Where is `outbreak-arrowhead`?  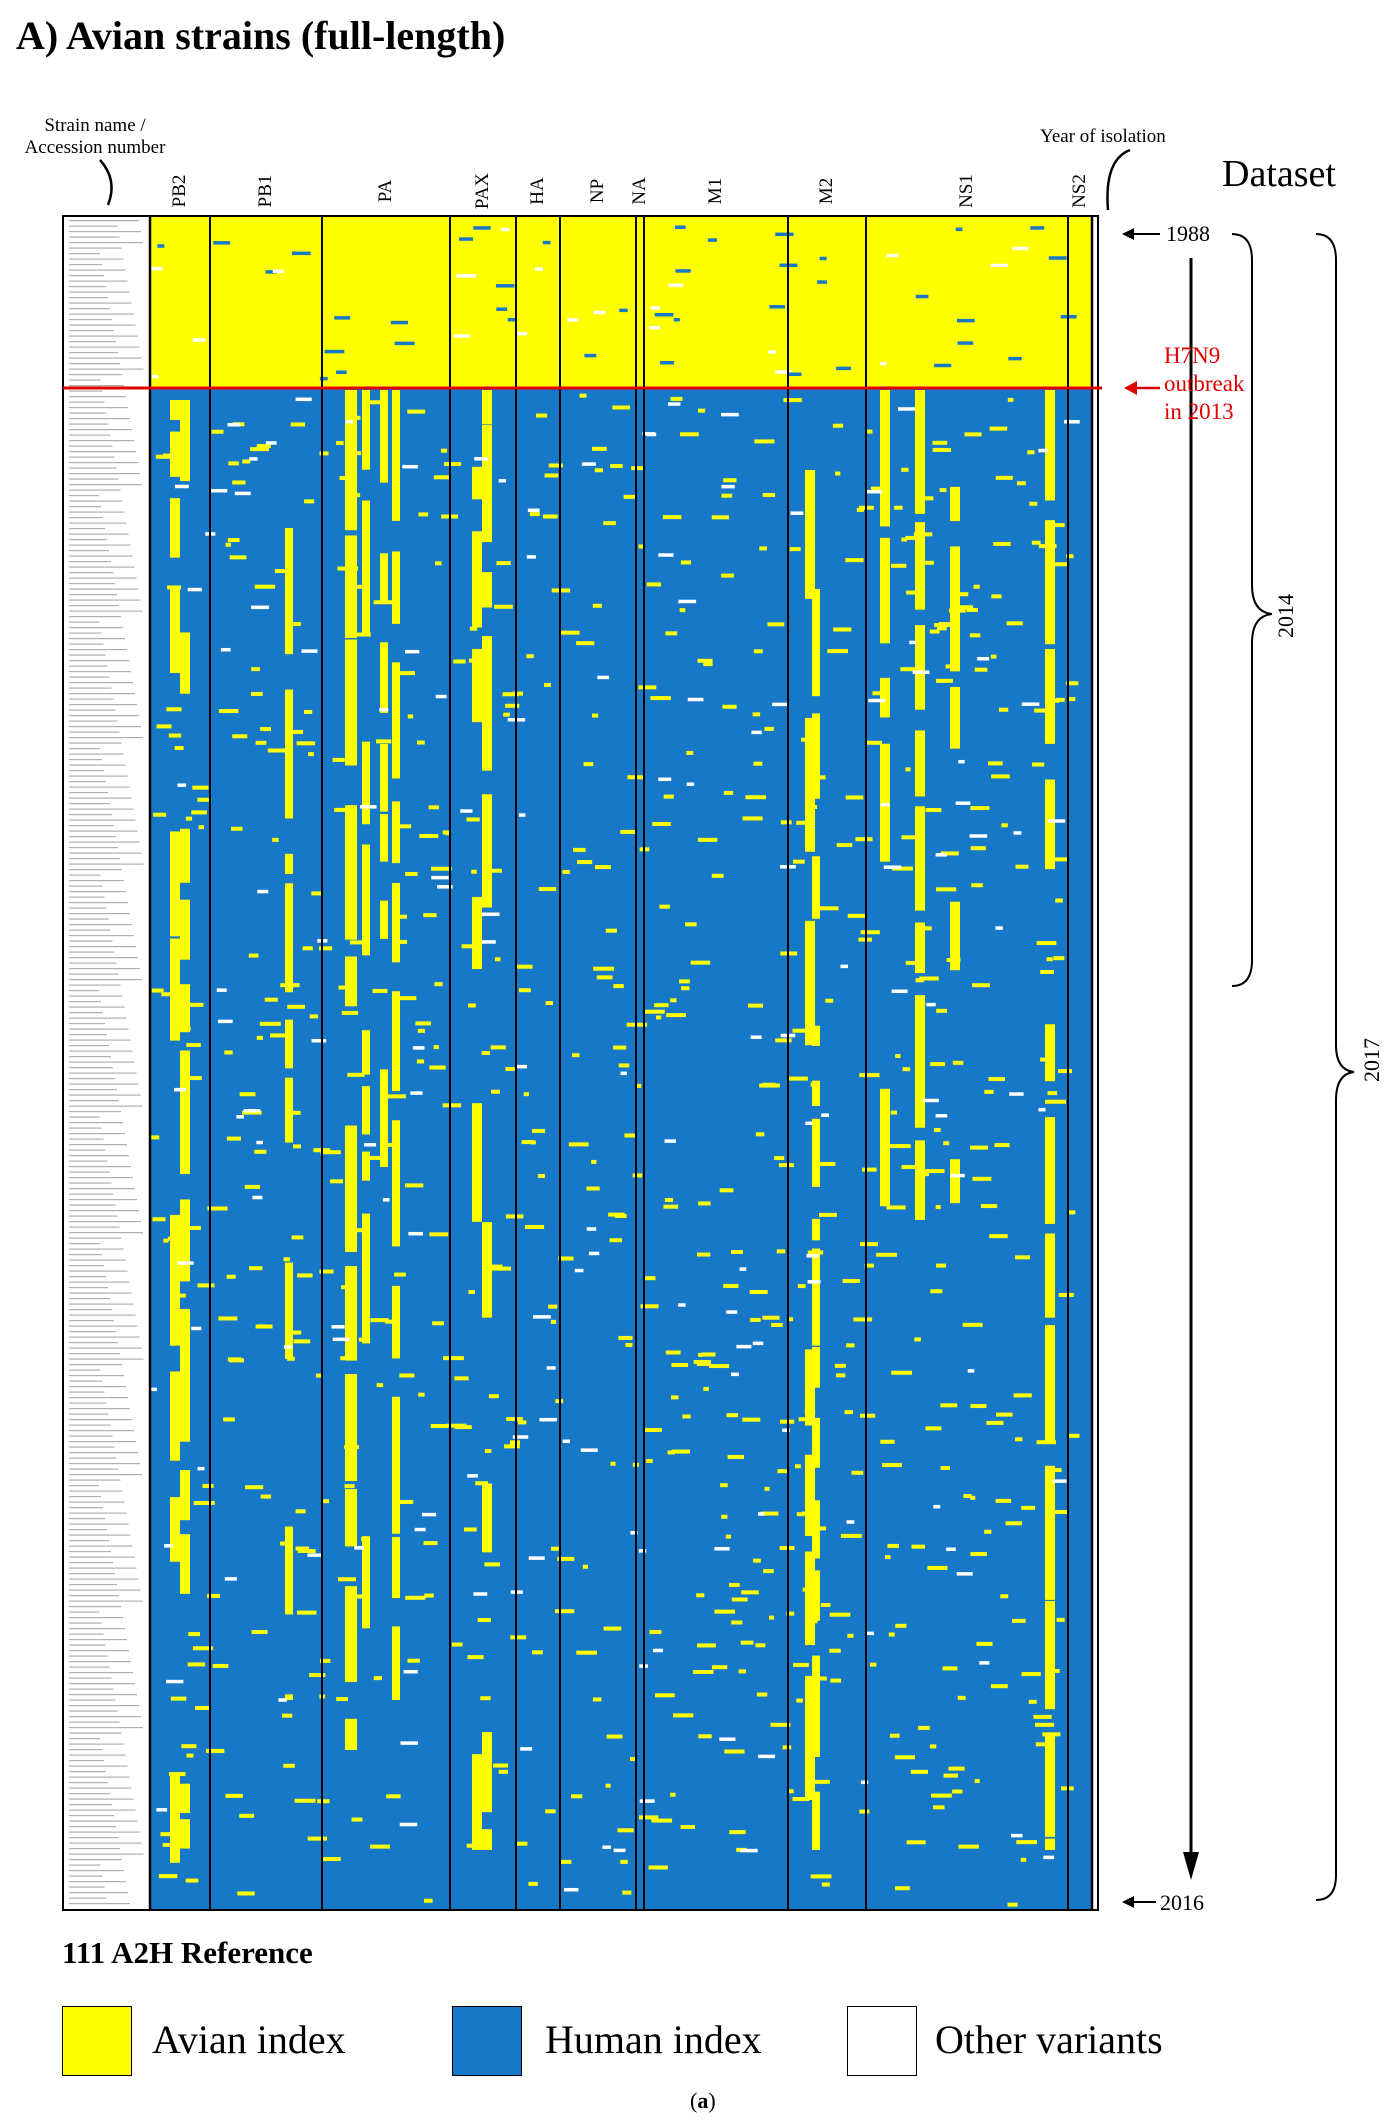
outbreak-arrowhead is located at coordinates (1130, 388).